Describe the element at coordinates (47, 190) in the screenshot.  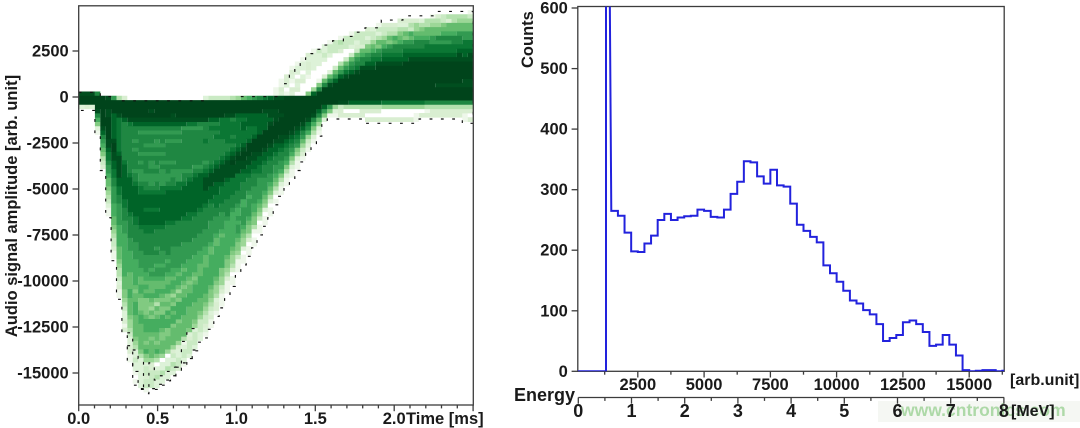
I see `svg-text: -5000` at that location.